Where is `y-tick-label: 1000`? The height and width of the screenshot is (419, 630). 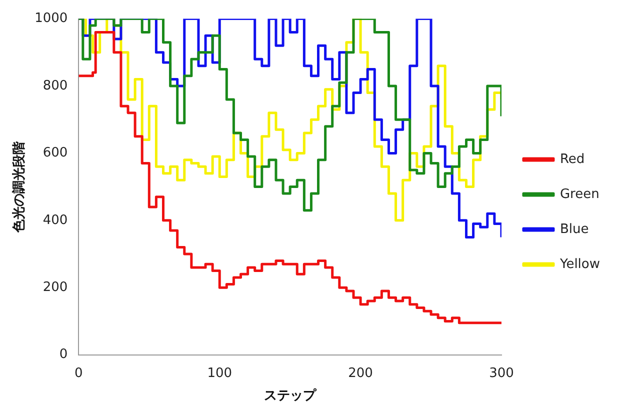 y-tick-label: 1000 is located at coordinates (51, 18).